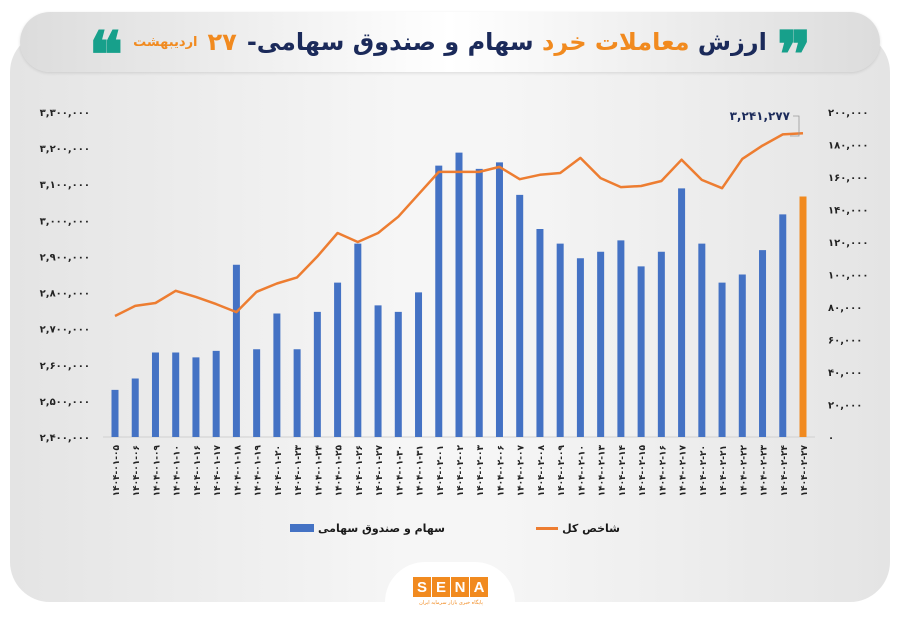 Image resolution: width=900 pixels, height=623 pixels. Describe the element at coordinates (65, 149) in the screenshot. I see `left-tick-label: ۳,۲۰۰,۰۰۰` at that location.